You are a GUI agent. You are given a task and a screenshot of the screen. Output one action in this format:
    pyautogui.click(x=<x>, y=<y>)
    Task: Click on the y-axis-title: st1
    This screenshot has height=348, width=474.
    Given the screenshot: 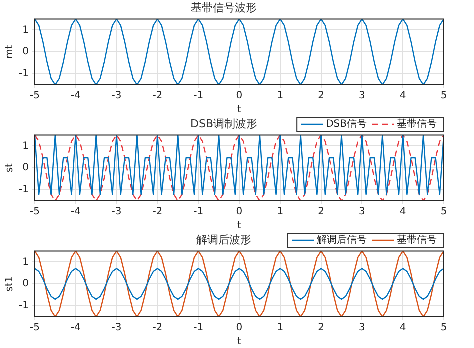 What is the action you would take?
    pyautogui.click(x=10, y=284)
    